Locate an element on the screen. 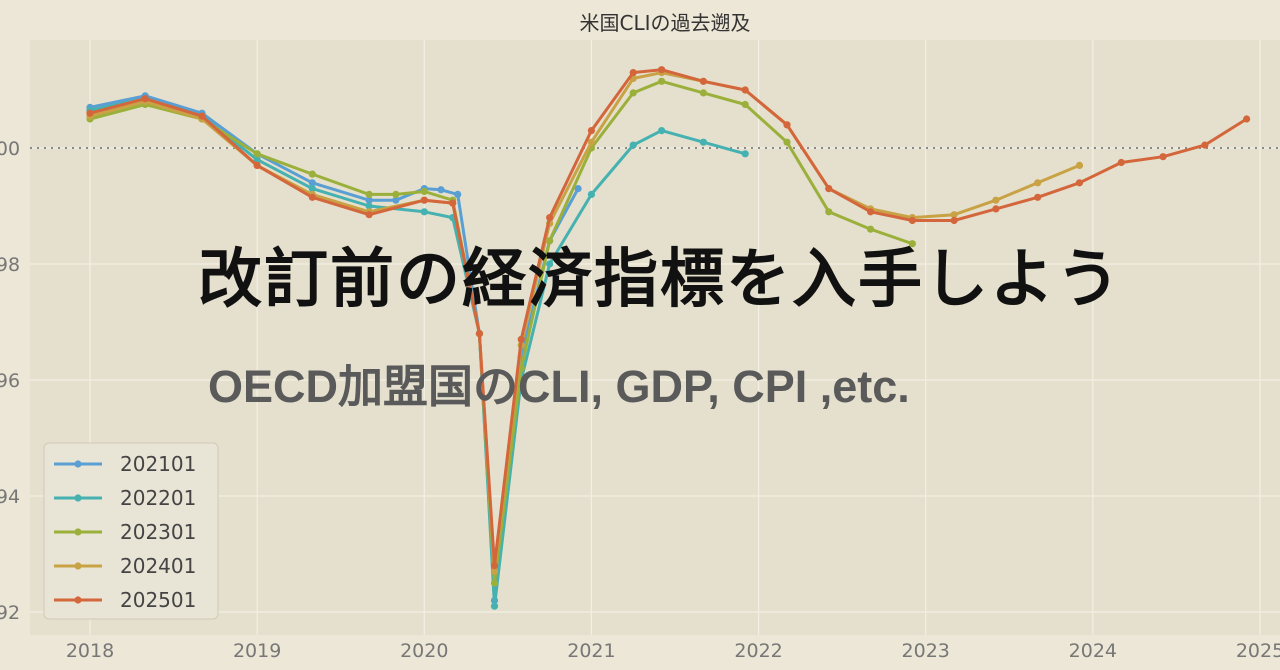 This screenshot has height=670, width=1280. x-tick-label: 2019 is located at coordinates (257, 651).